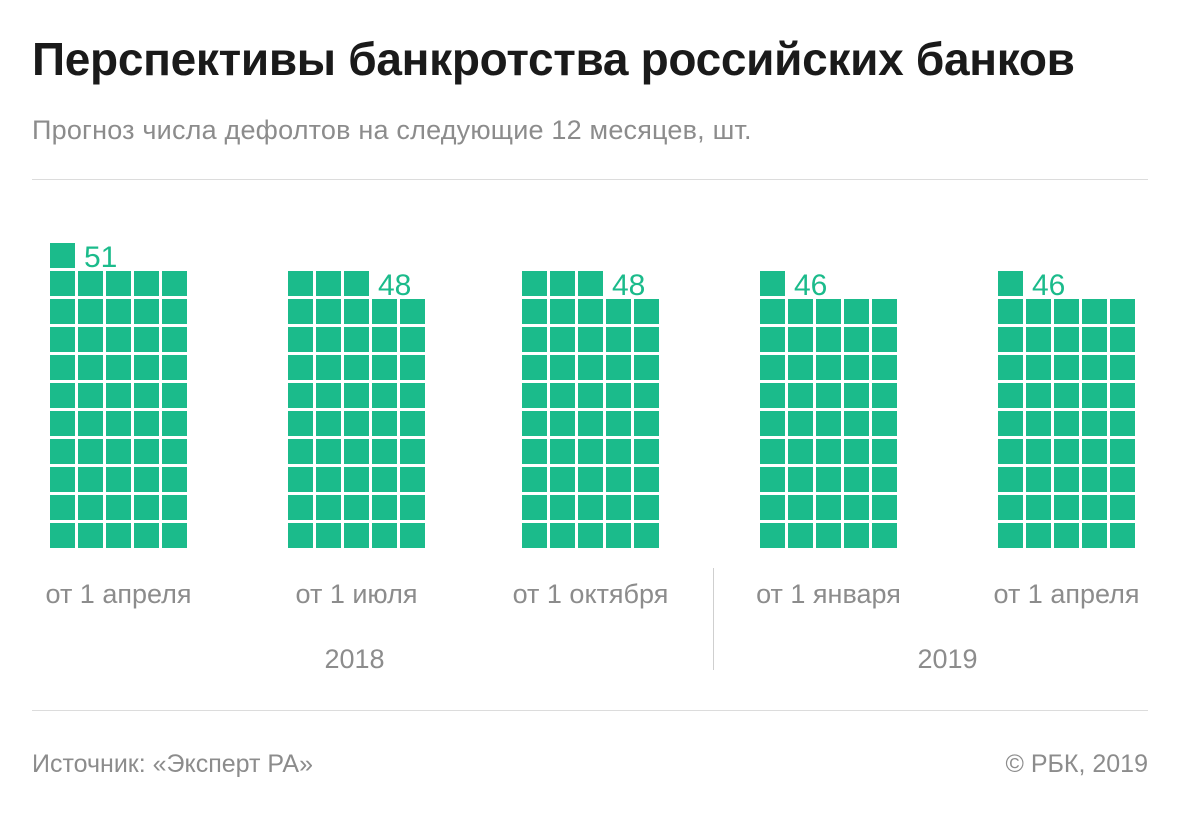  What do you see at coordinates (590, 408) in the screenshot?
I see `bar-group-2: 48` at bounding box center [590, 408].